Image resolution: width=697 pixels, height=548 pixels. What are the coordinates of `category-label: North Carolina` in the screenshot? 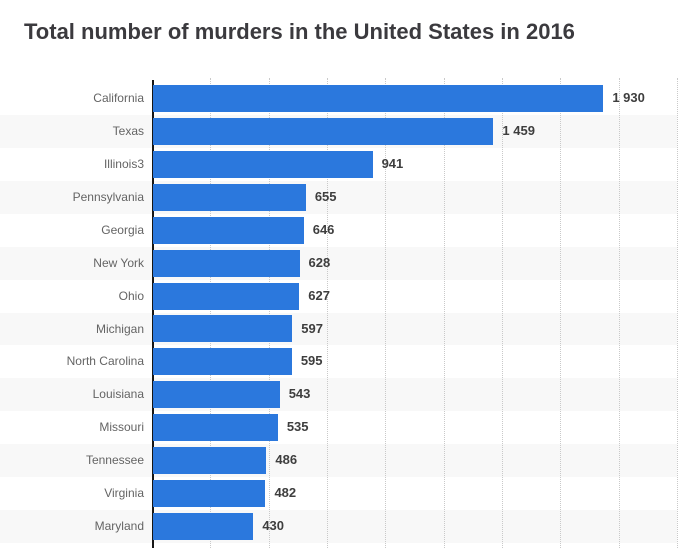 It's located at (105, 361).